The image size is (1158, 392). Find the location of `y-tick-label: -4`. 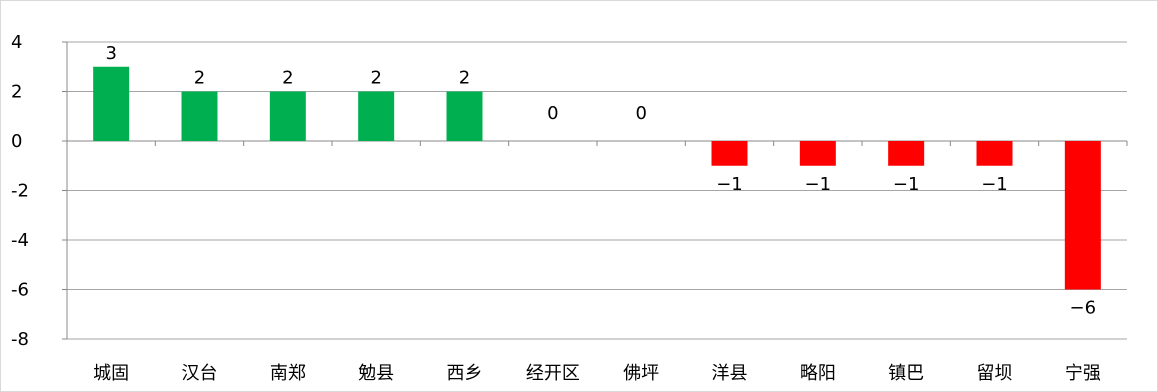

y-tick-label: -4 is located at coordinates (20, 240).